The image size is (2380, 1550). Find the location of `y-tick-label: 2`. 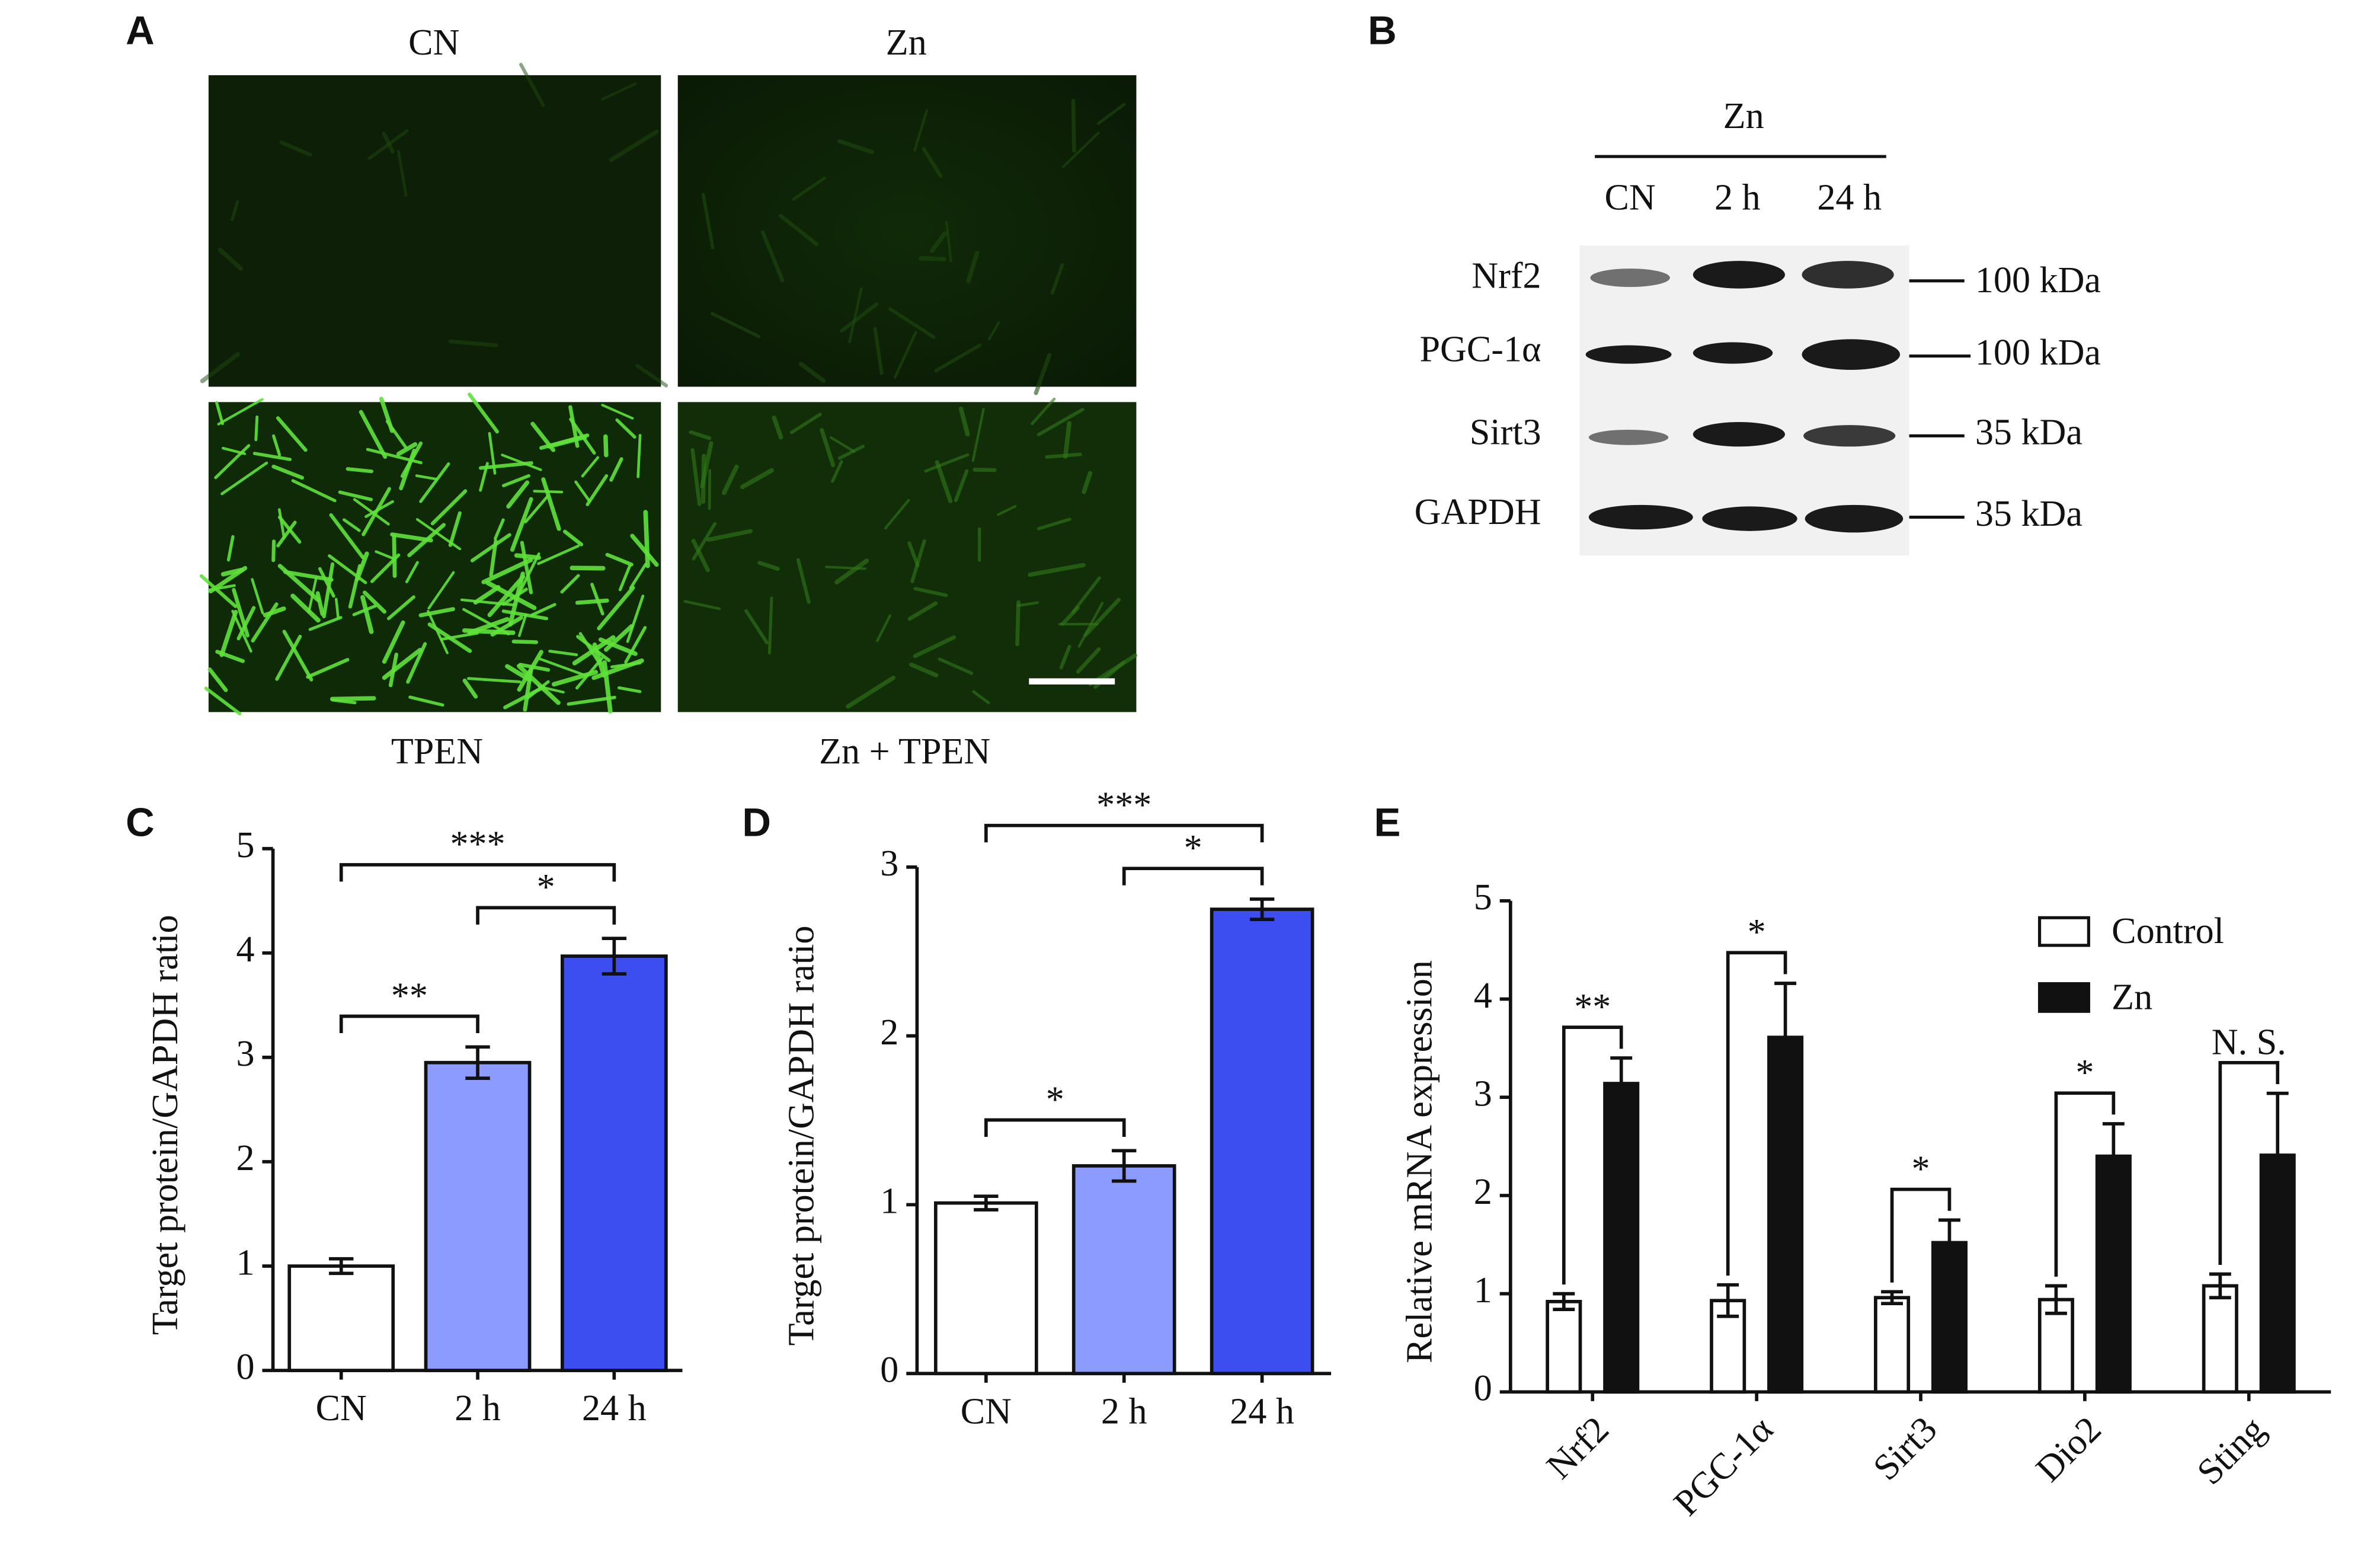

y-tick-label: 2 is located at coordinates (245, 1158).